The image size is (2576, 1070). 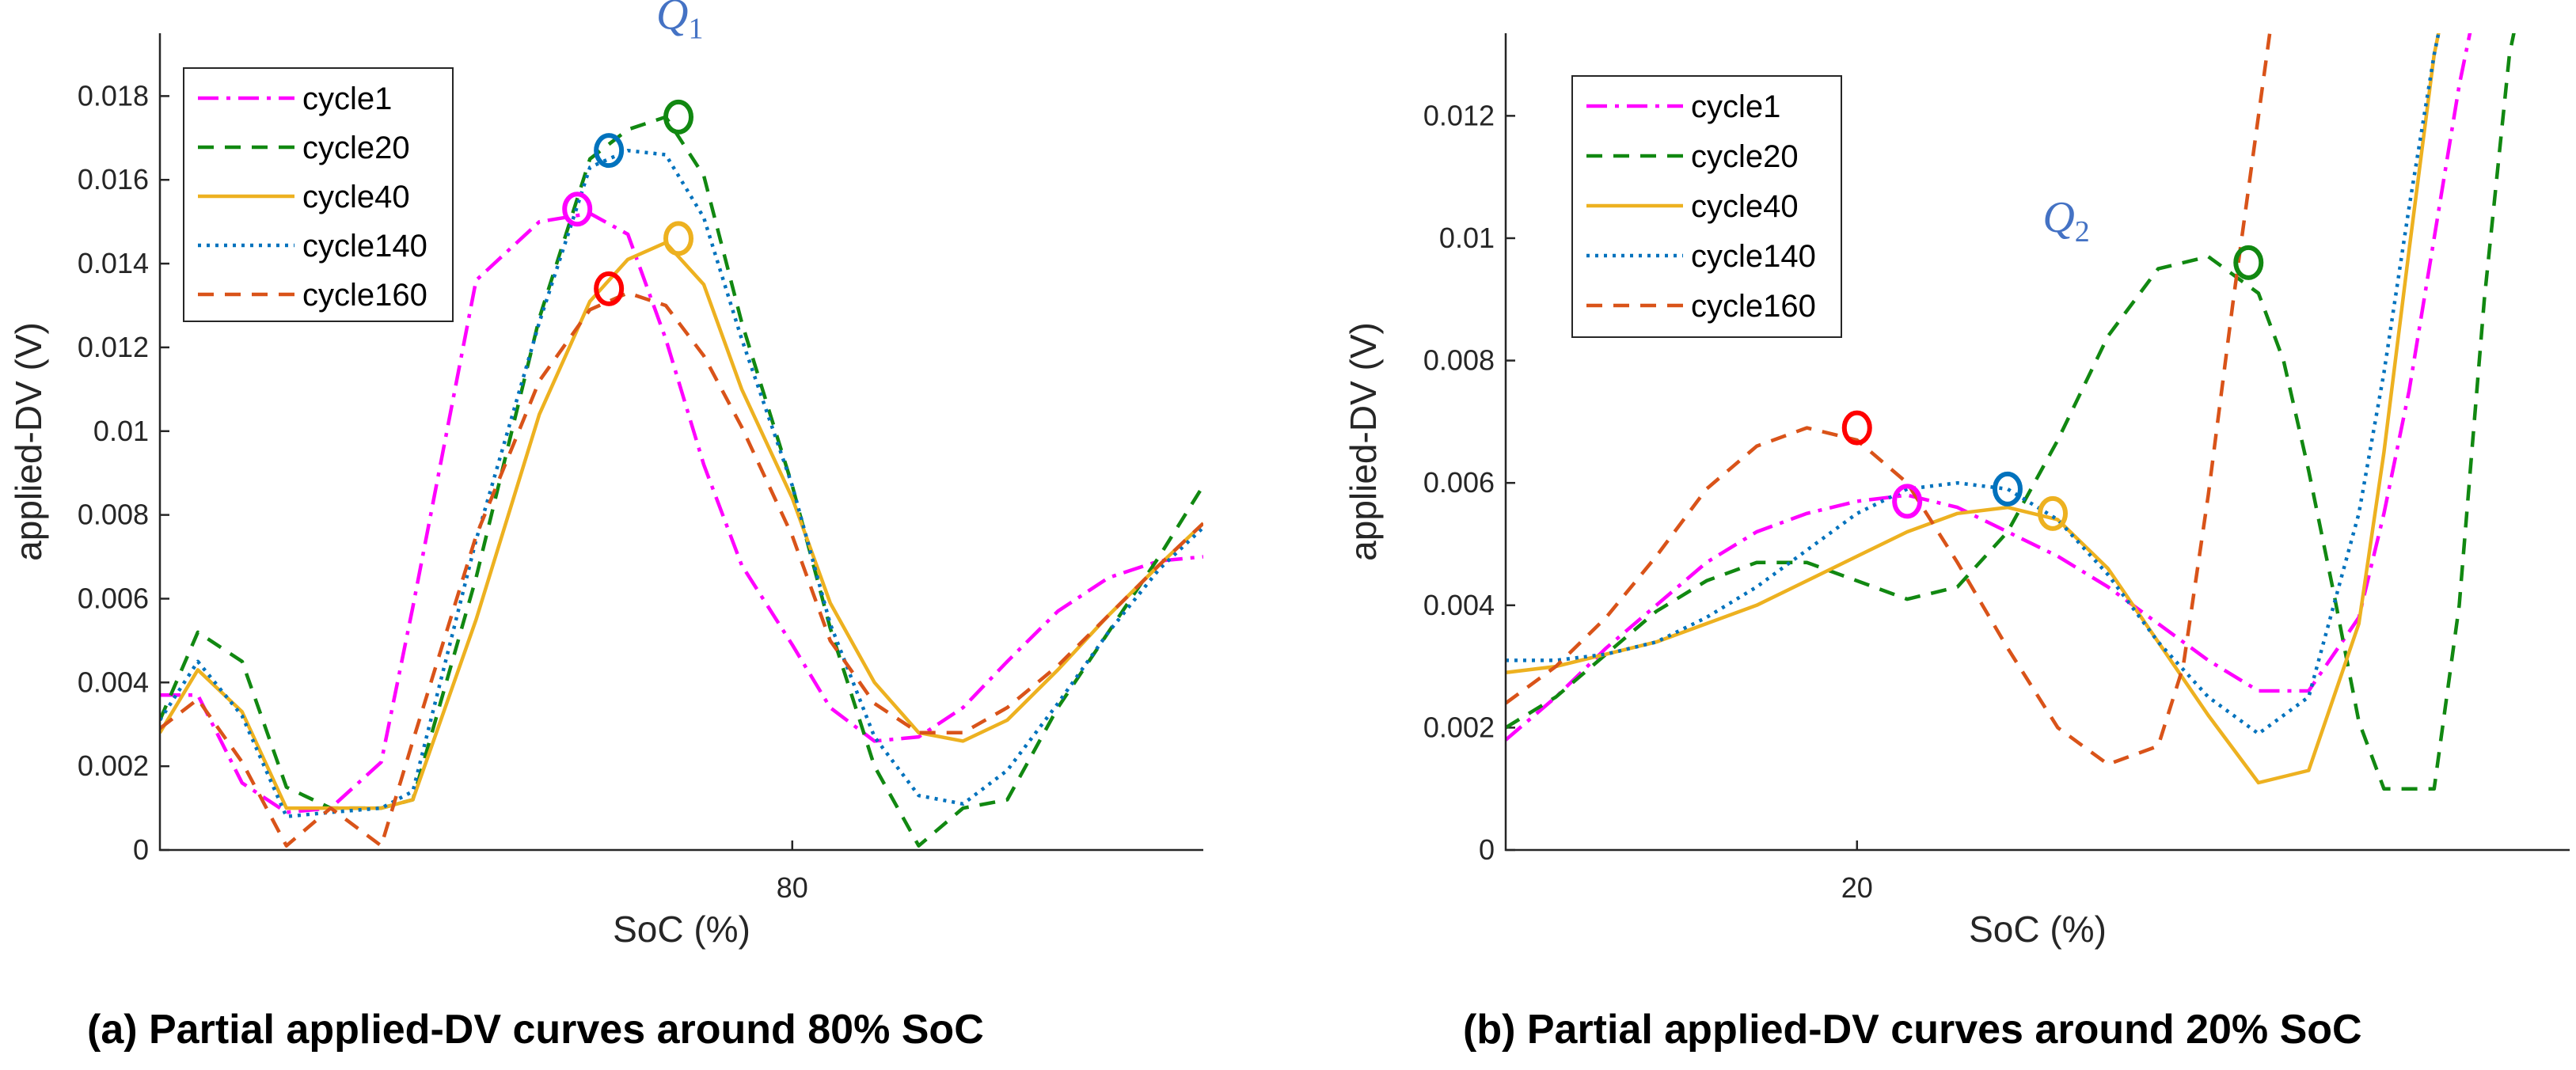 What do you see at coordinates (1745, 156) in the screenshot?
I see `panel-b-legend-label-cycle20: cycle20` at bounding box center [1745, 156].